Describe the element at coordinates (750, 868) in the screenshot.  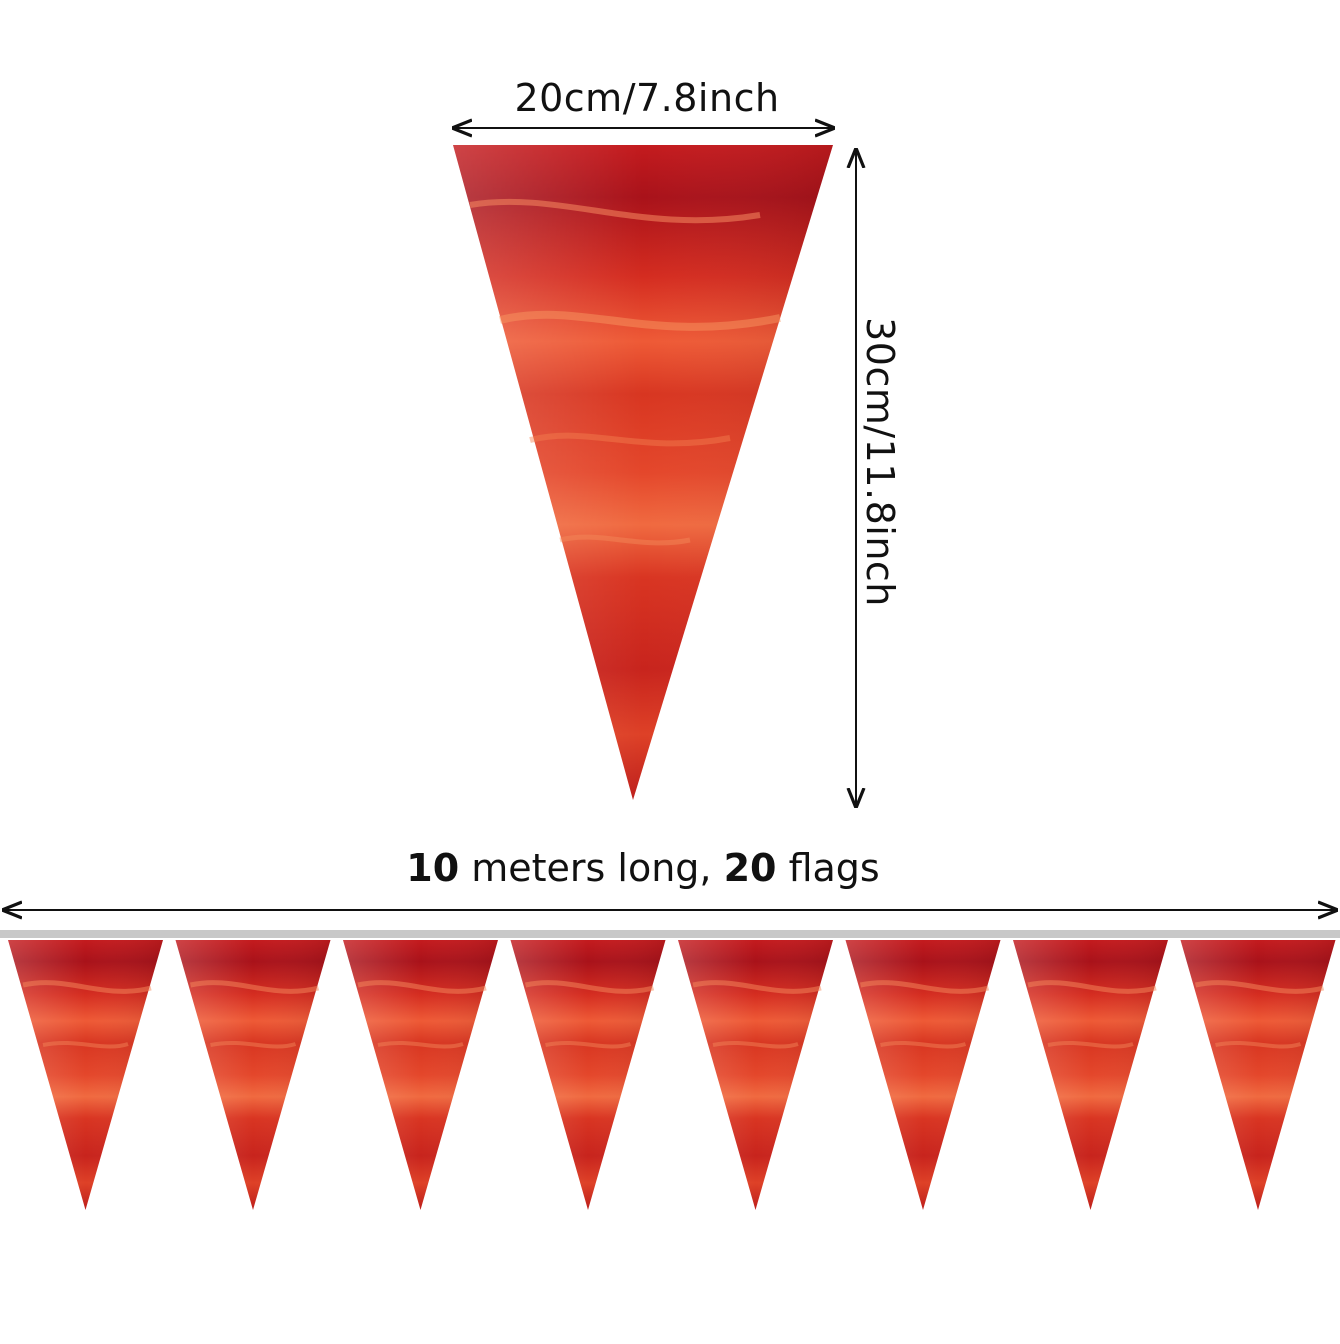
I see `flags-value: 20` at that location.